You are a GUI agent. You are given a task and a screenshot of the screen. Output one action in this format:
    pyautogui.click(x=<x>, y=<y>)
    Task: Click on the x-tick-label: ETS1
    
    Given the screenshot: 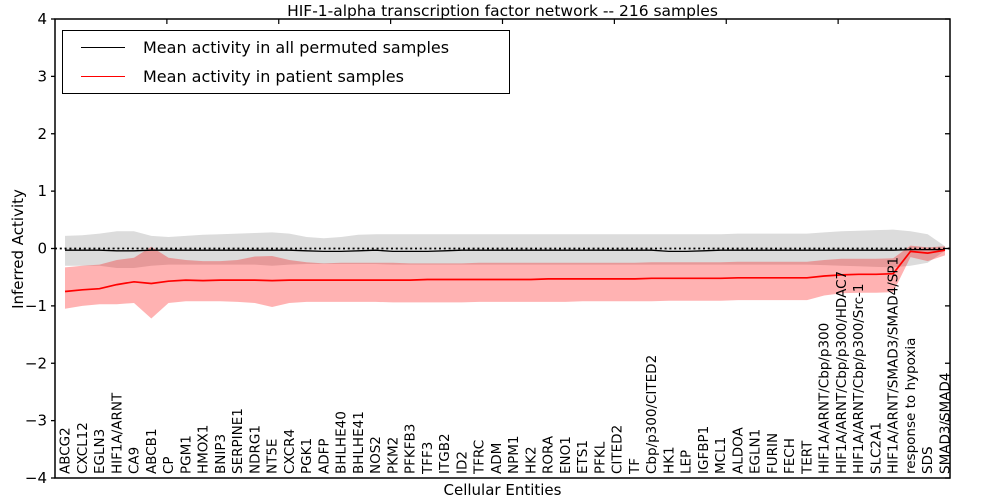 What is the action you would take?
    pyautogui.click(x=583, y=457)
    